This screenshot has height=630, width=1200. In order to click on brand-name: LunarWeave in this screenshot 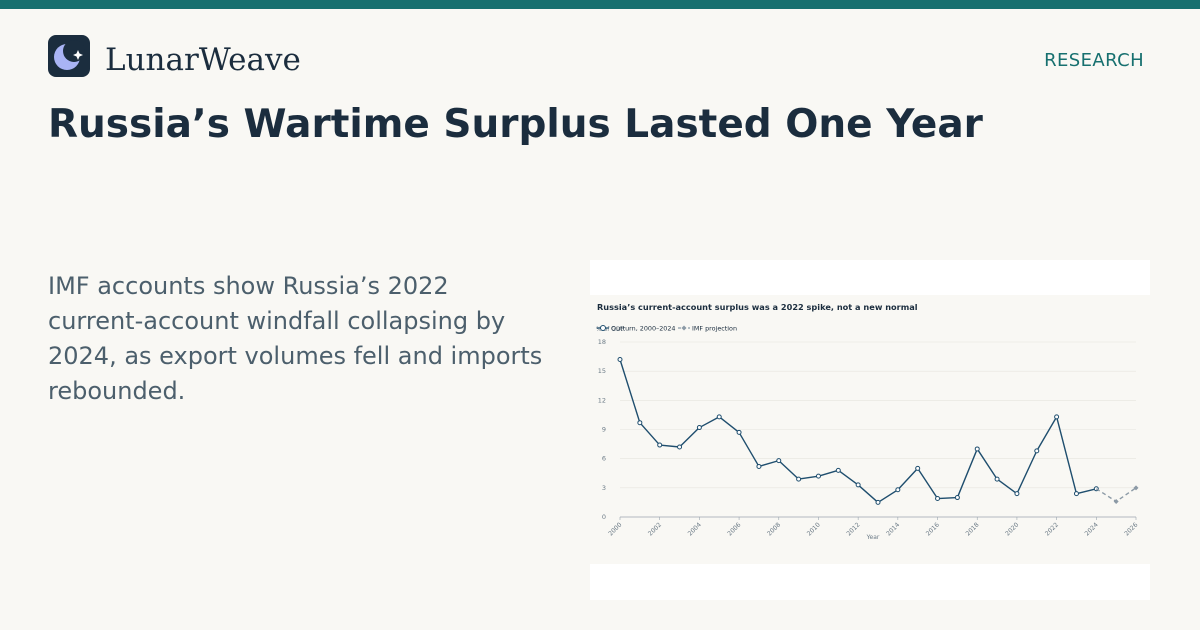, I will do `click(203, 60)`.